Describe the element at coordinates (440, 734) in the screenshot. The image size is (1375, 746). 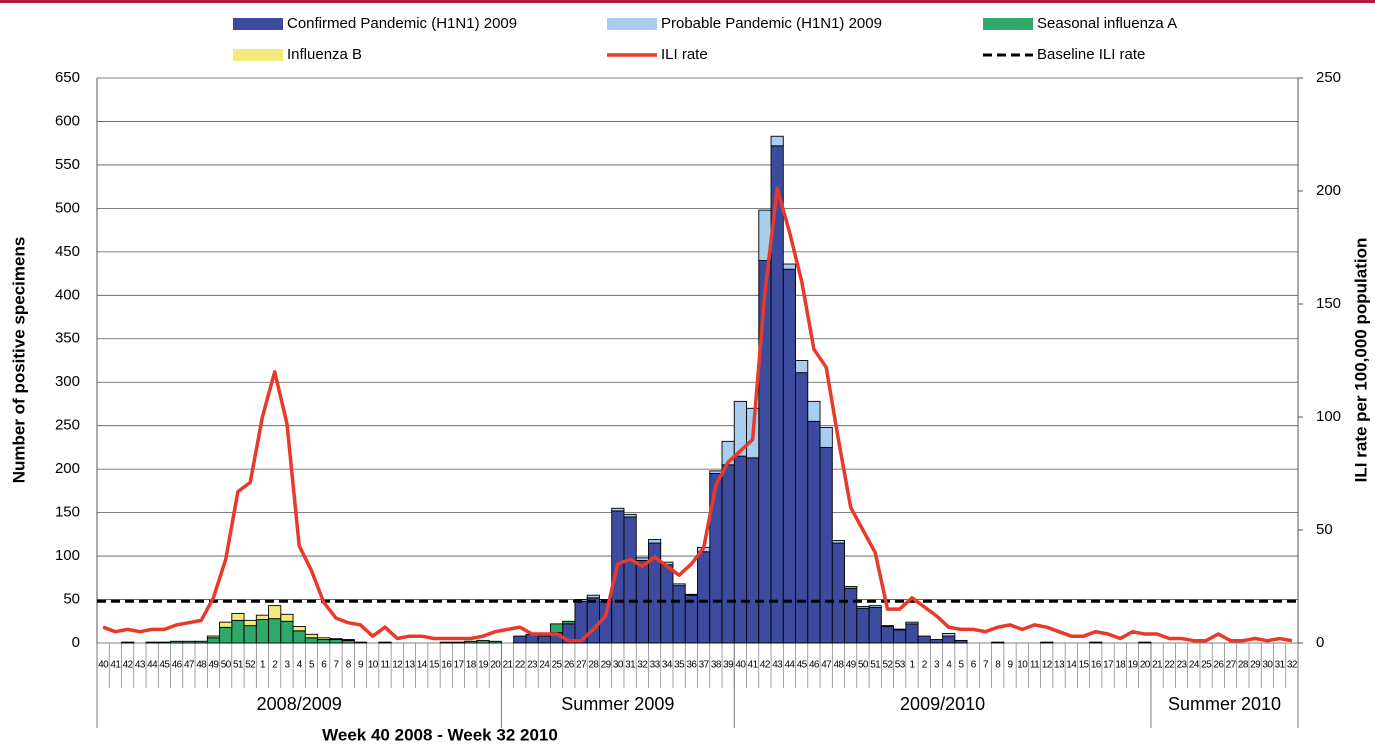
I see `x-axis-title: Week 40 2008 - Week 32 2010` at that location.